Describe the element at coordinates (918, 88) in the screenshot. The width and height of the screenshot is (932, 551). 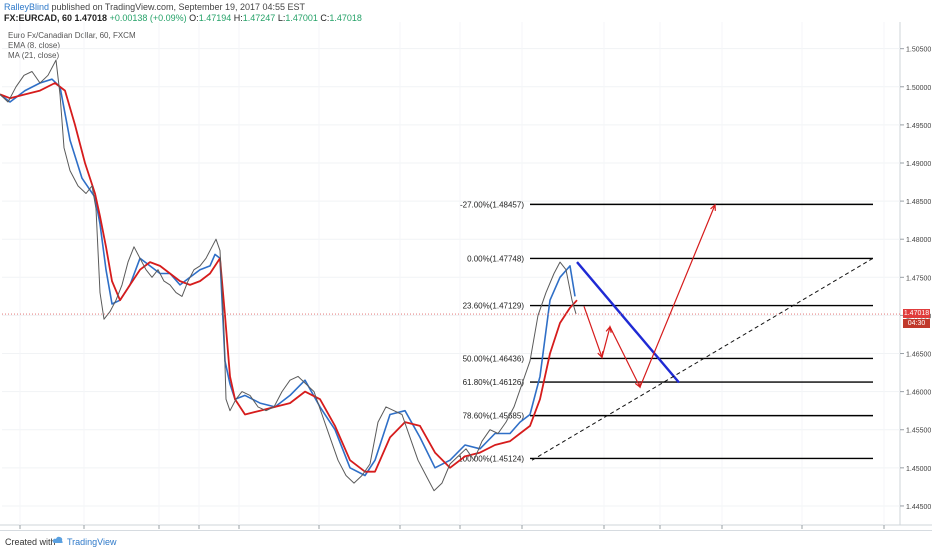
I see `y-tick-label: 1.50000` at that location.